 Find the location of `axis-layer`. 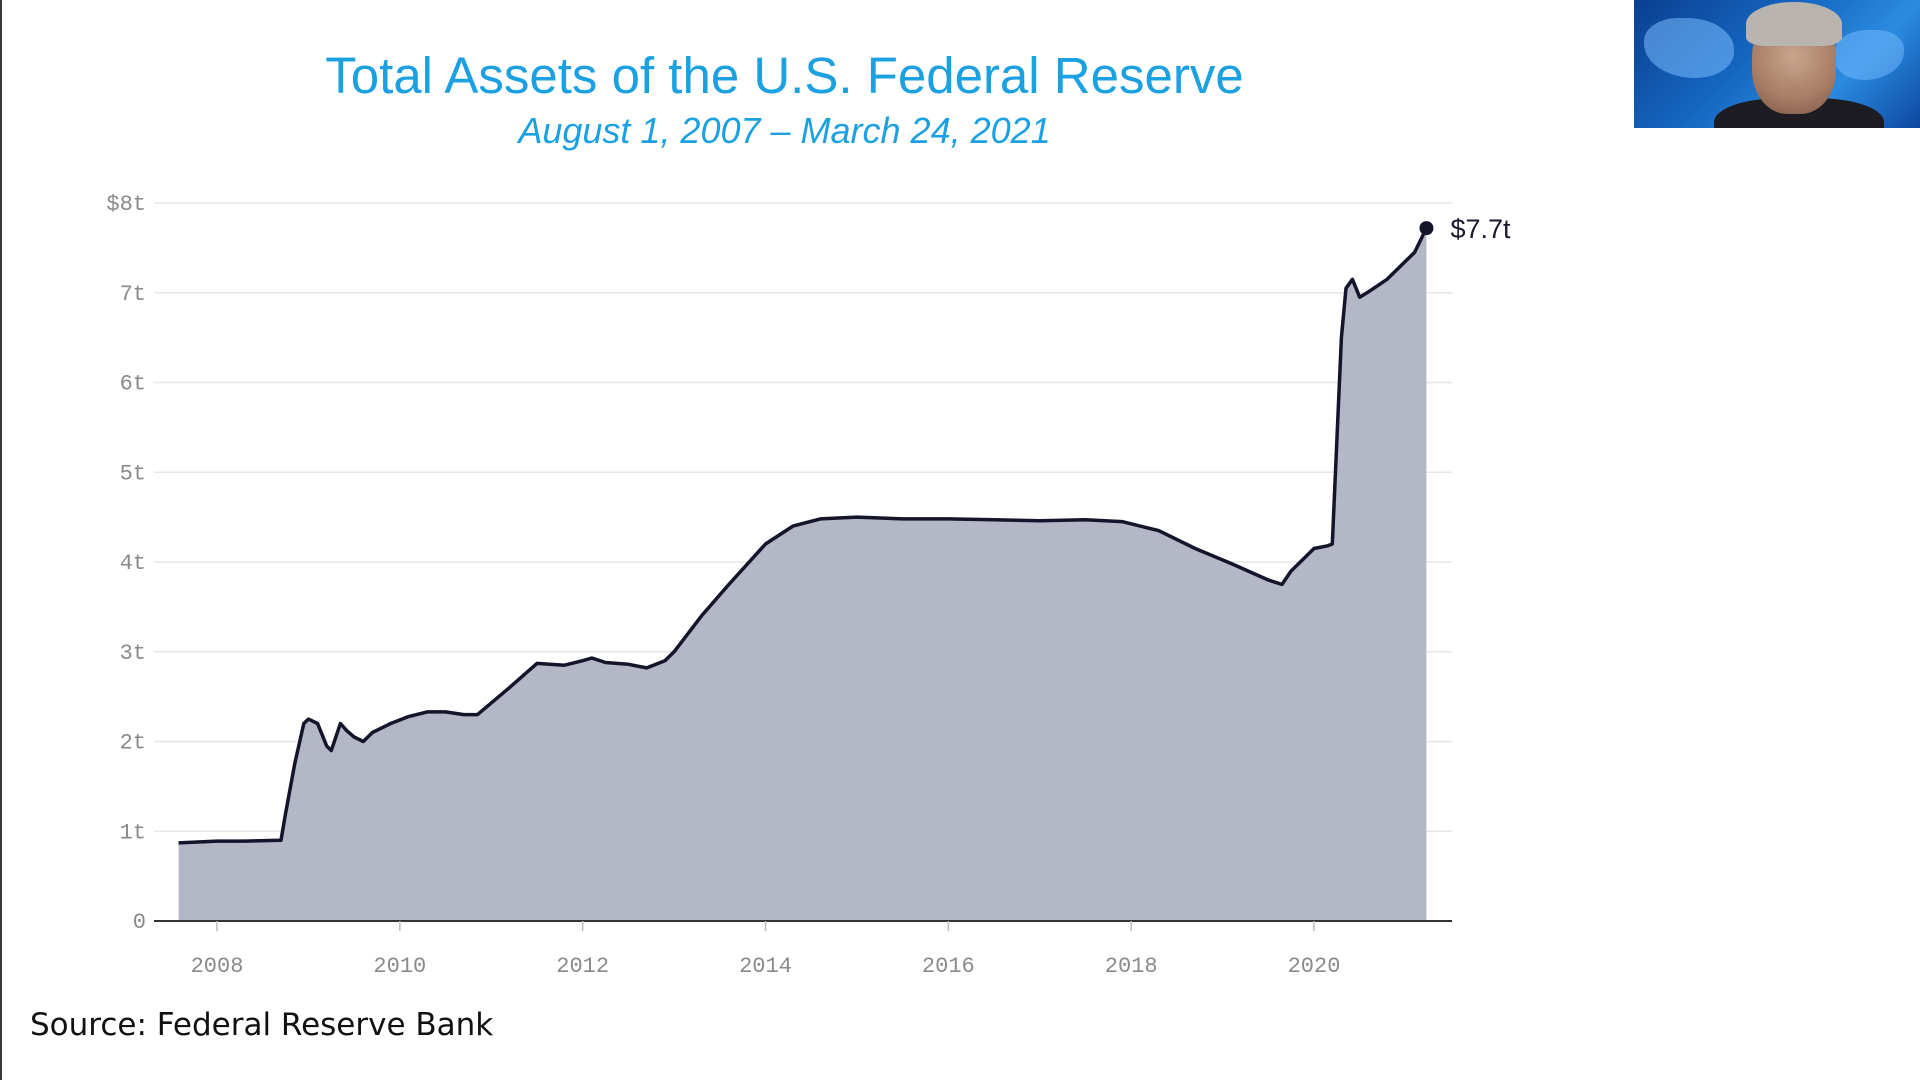

axis-layer is located at coordinates (803, 925).